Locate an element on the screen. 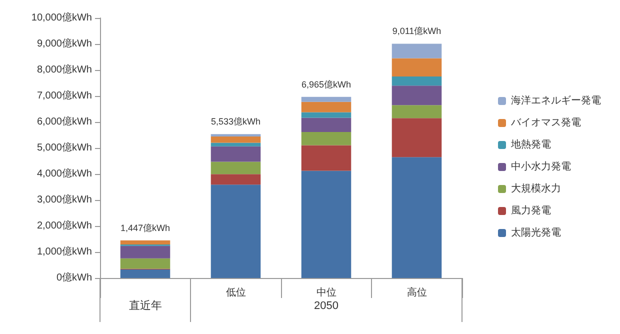  legend-label: 太陽光発電 is located at coordinates (536, 232).